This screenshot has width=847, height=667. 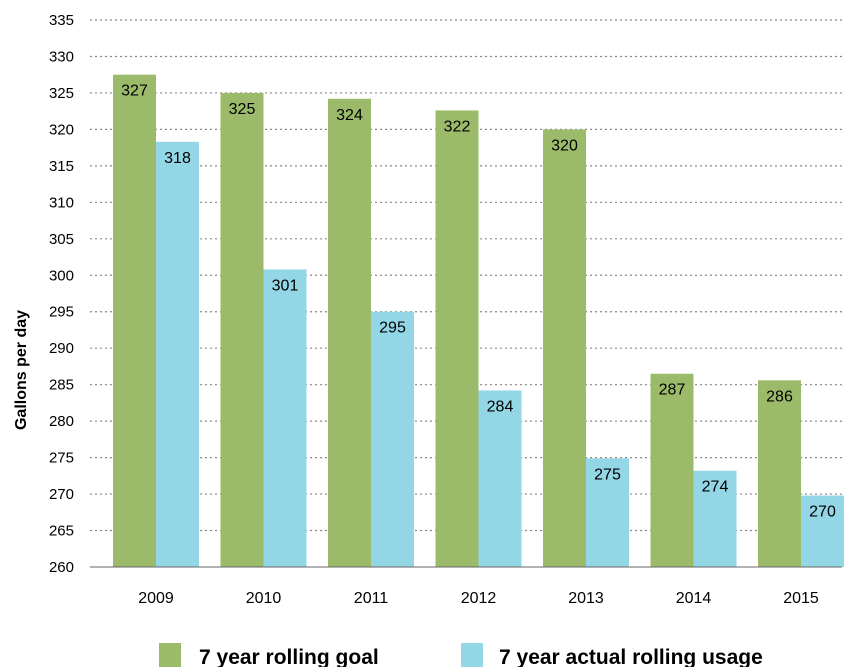 I want to click on x-tick-label: 2015, so click(x=801, y=598).